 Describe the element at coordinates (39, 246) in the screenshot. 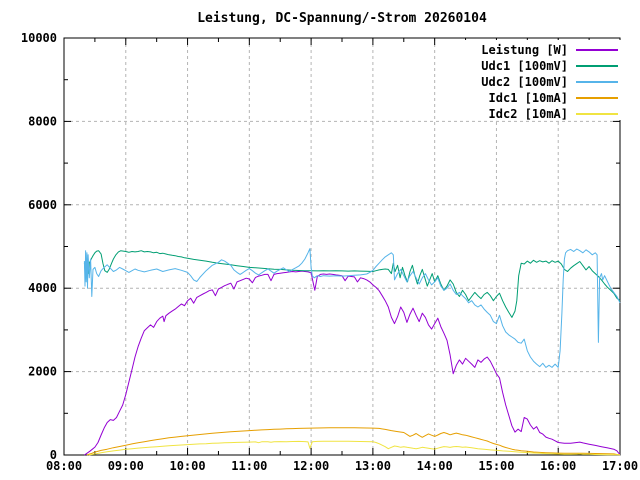

I see `y-axis-labels: 0 2000 4000 6000 8000 10000` at that location.